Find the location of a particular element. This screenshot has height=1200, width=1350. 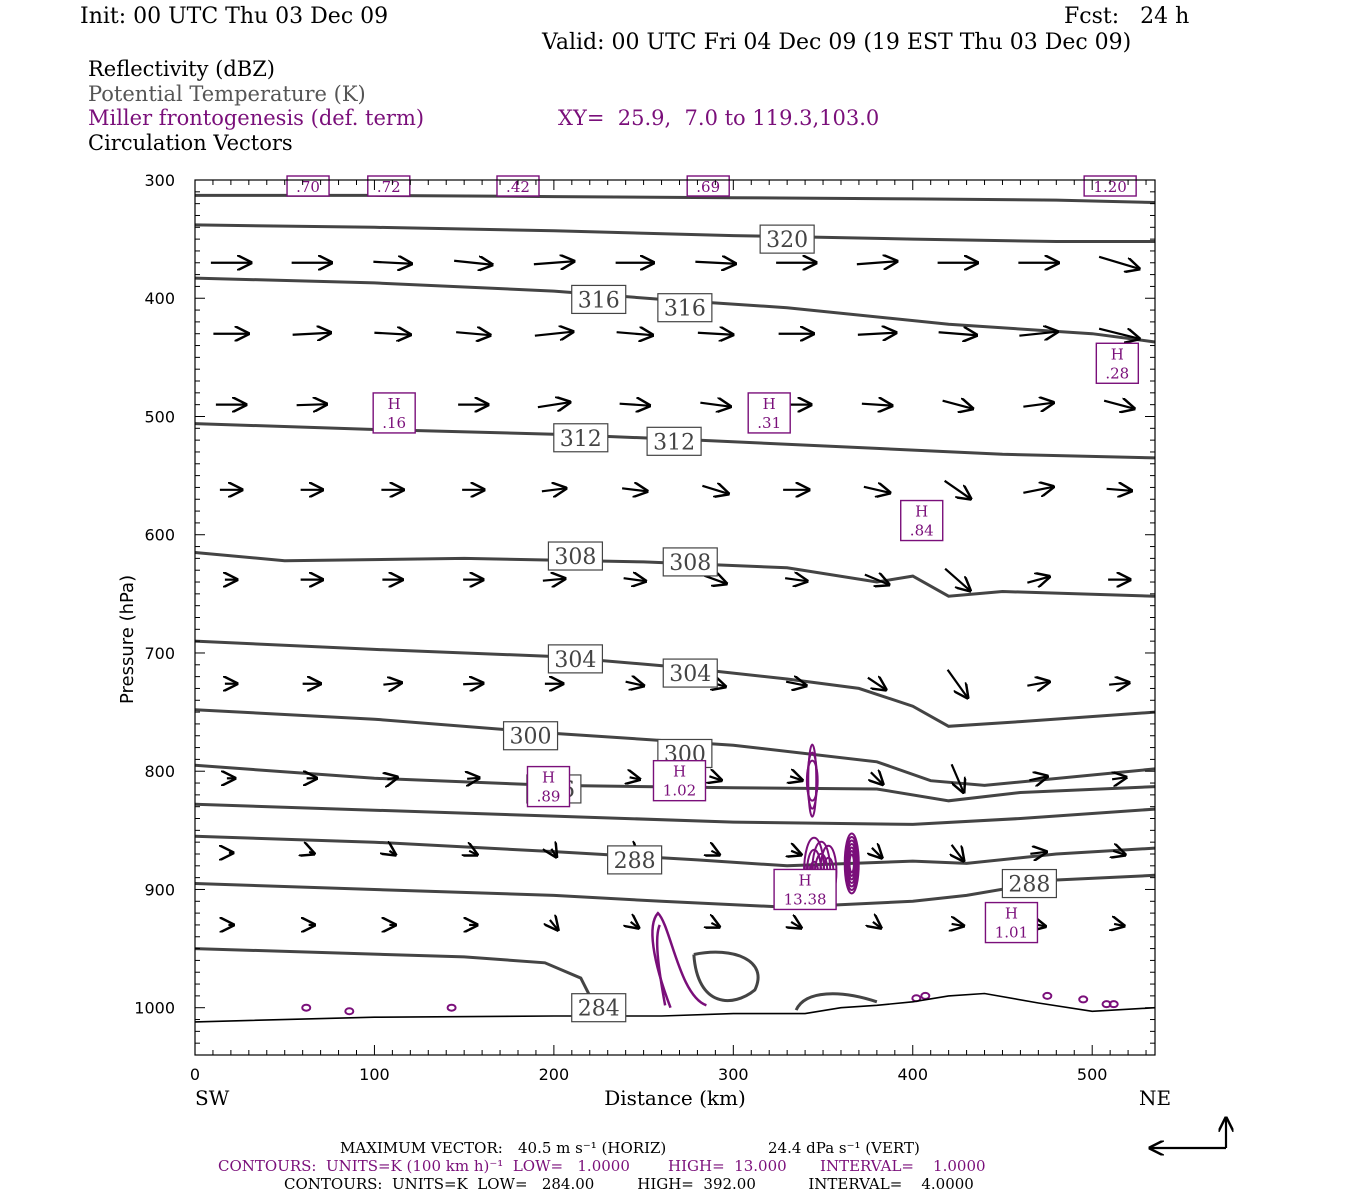

theta-label: 316 is located at coordinates (685, 309).